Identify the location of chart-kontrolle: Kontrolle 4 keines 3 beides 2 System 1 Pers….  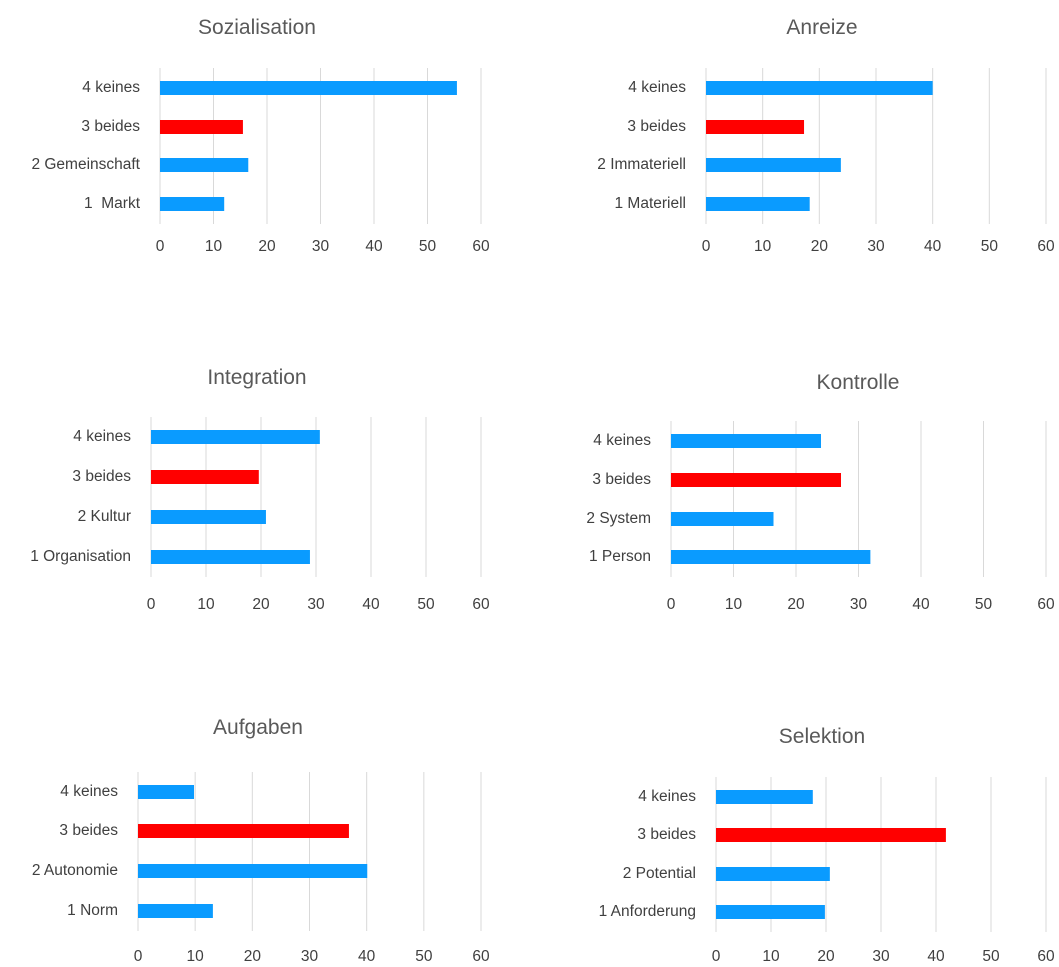
(820, 492).